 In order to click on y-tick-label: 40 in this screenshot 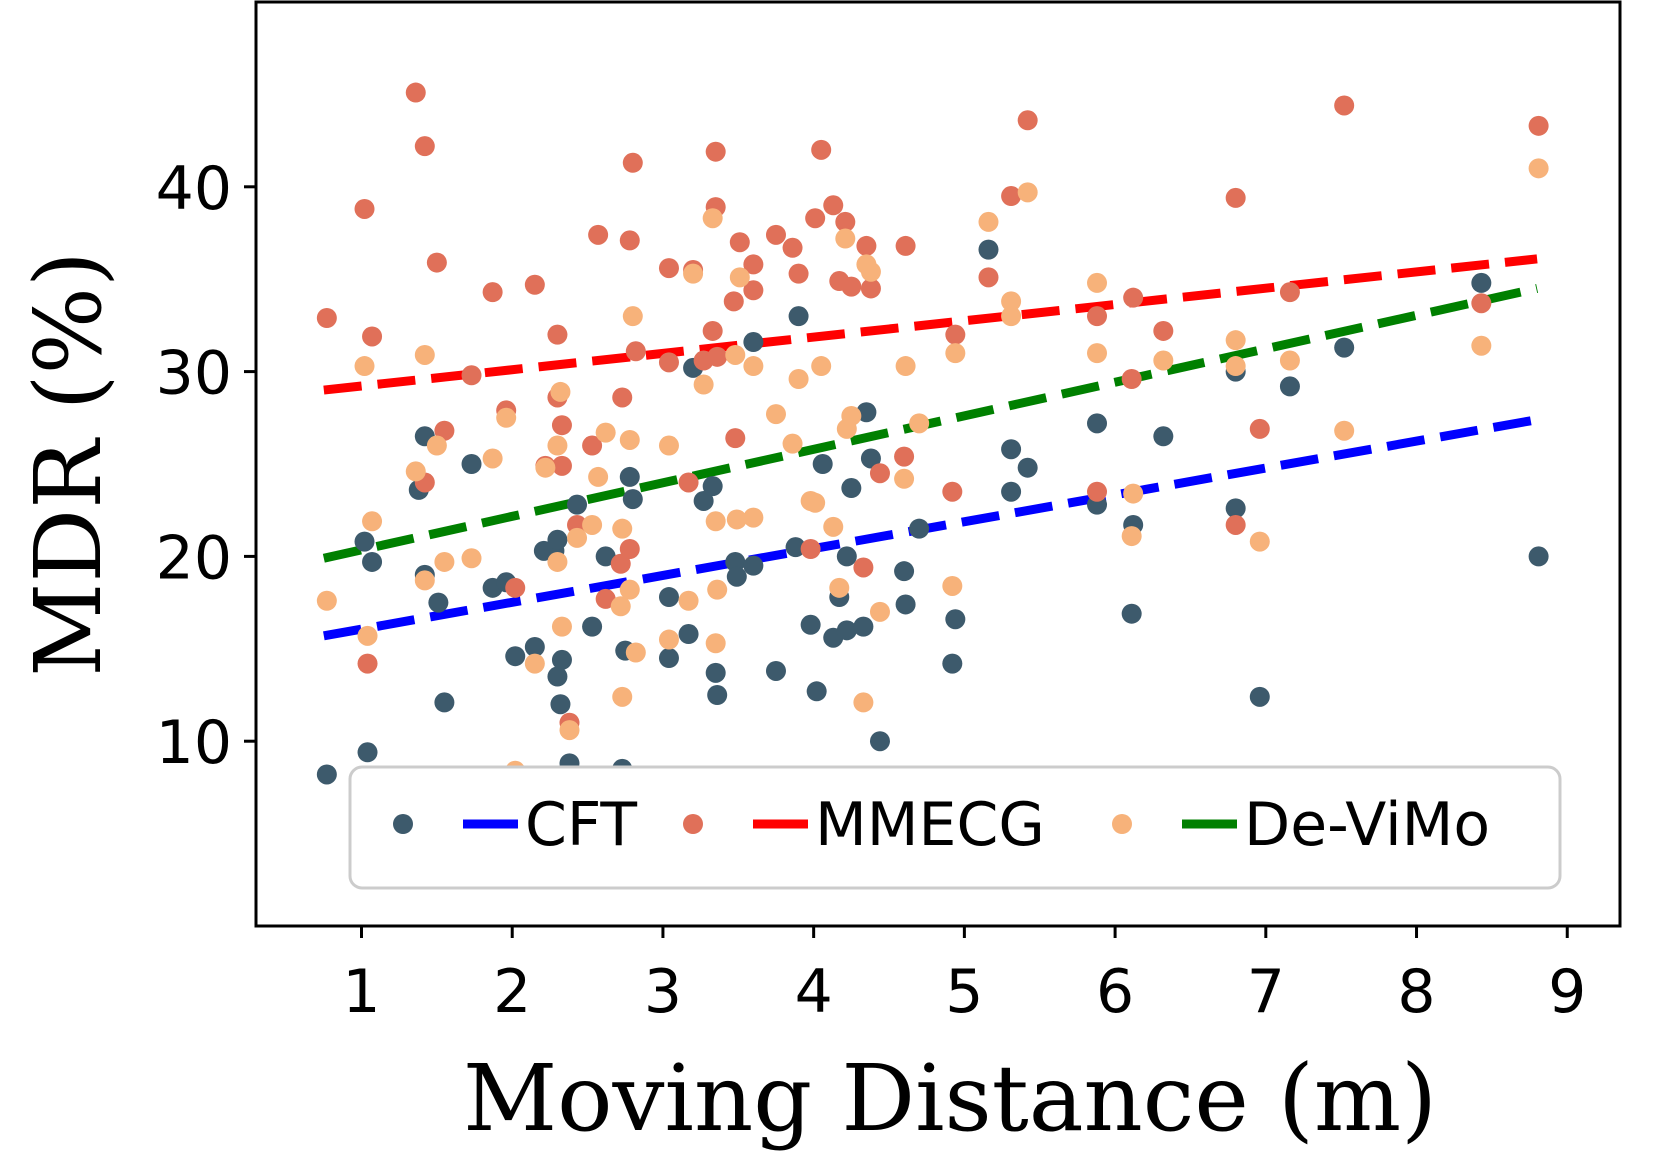, I will do `click(194, 189)`.